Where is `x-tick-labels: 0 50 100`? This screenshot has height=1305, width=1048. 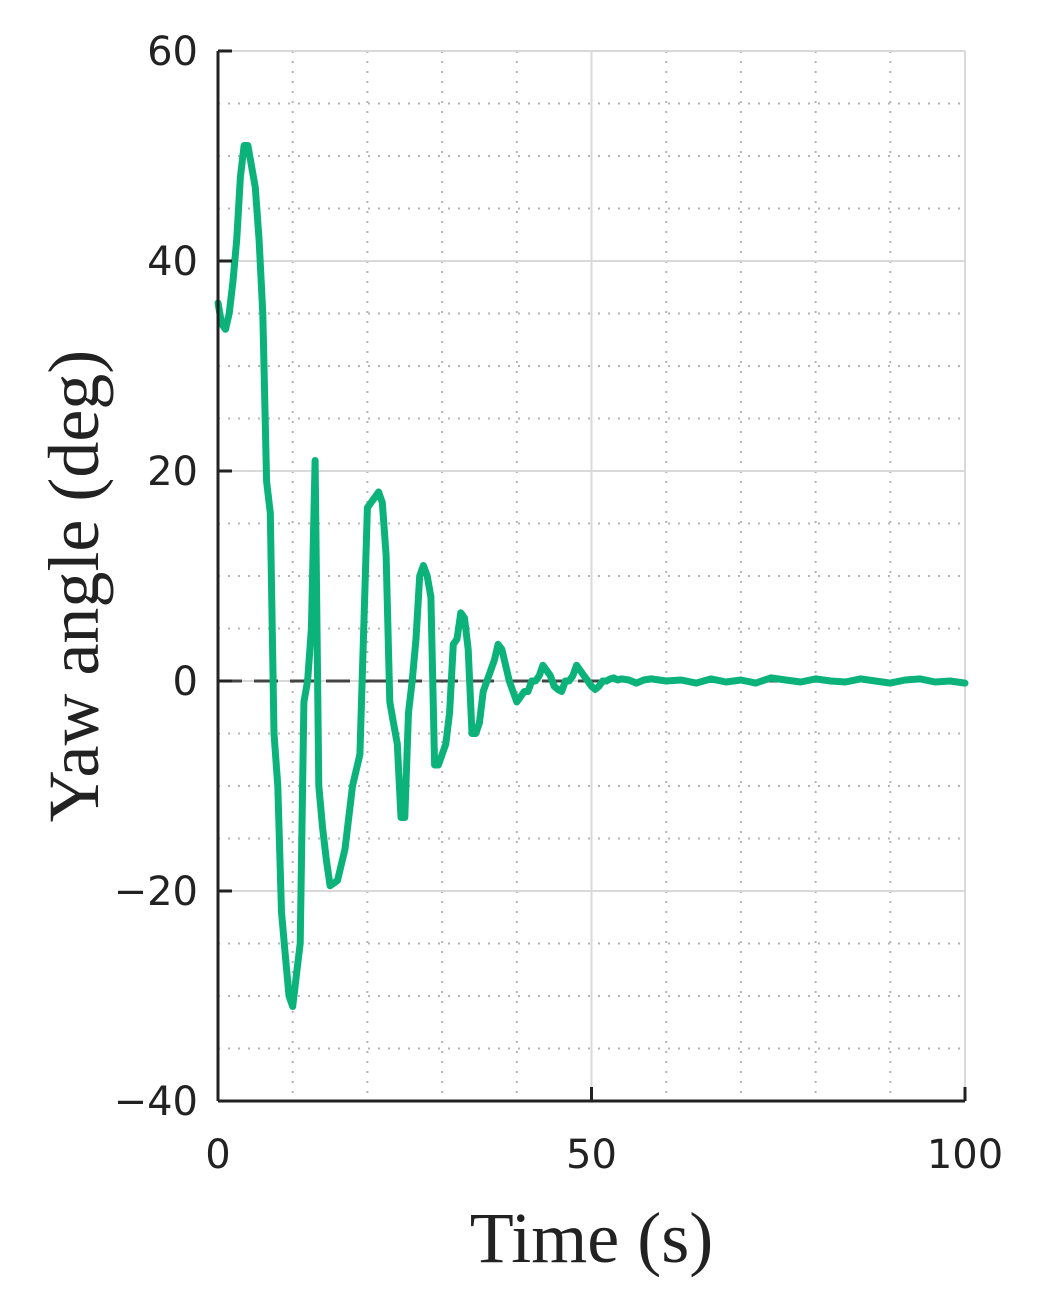
x-tick-labels: 0 50 100 is located at coordinates (604, 1155).